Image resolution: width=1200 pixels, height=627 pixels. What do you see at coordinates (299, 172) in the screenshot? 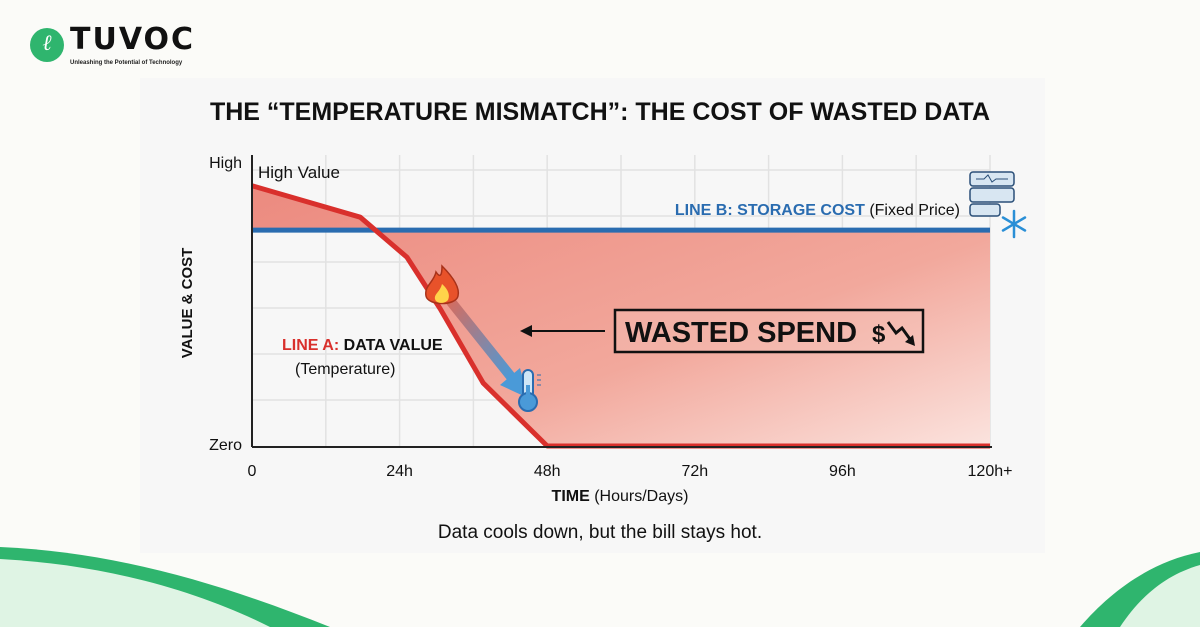
I see `high-value-label: High Value` at bounding box center [299, 172].